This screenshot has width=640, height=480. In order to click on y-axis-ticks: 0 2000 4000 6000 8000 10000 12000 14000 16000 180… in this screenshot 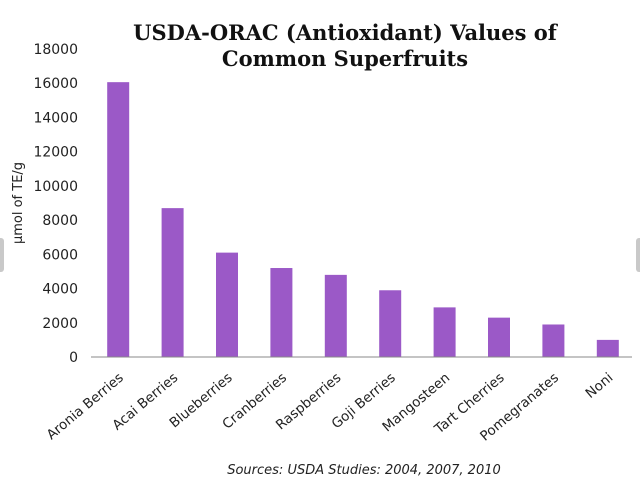, I will do `click(55, 204)`.